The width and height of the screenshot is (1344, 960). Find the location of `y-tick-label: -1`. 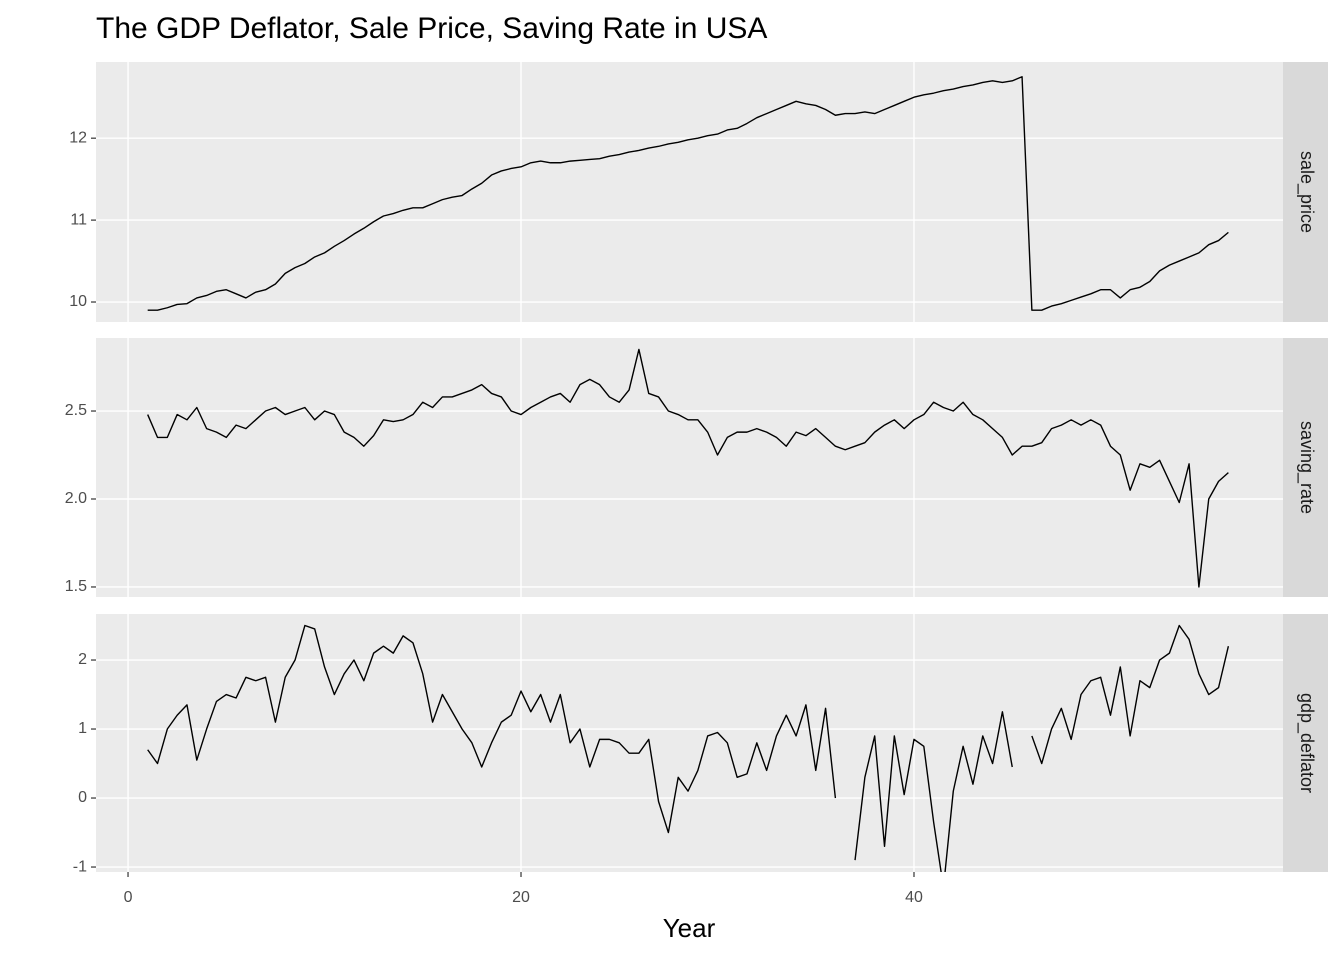

y-tick-label: -1 is located at coordinates (80, 866).